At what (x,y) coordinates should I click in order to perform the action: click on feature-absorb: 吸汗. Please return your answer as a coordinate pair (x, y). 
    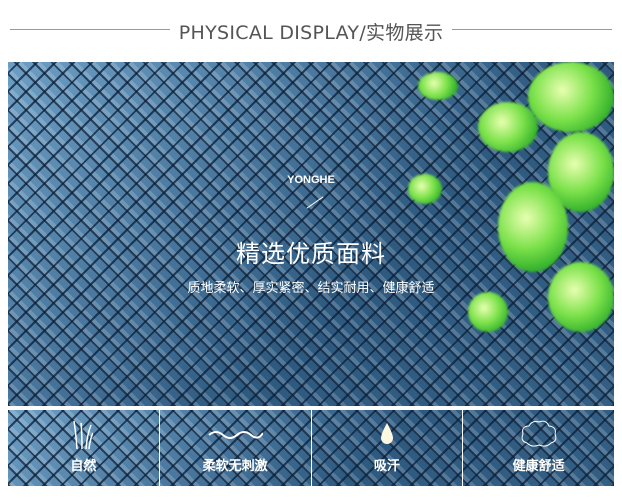
    Looking at the image, I should click on (388, 448).